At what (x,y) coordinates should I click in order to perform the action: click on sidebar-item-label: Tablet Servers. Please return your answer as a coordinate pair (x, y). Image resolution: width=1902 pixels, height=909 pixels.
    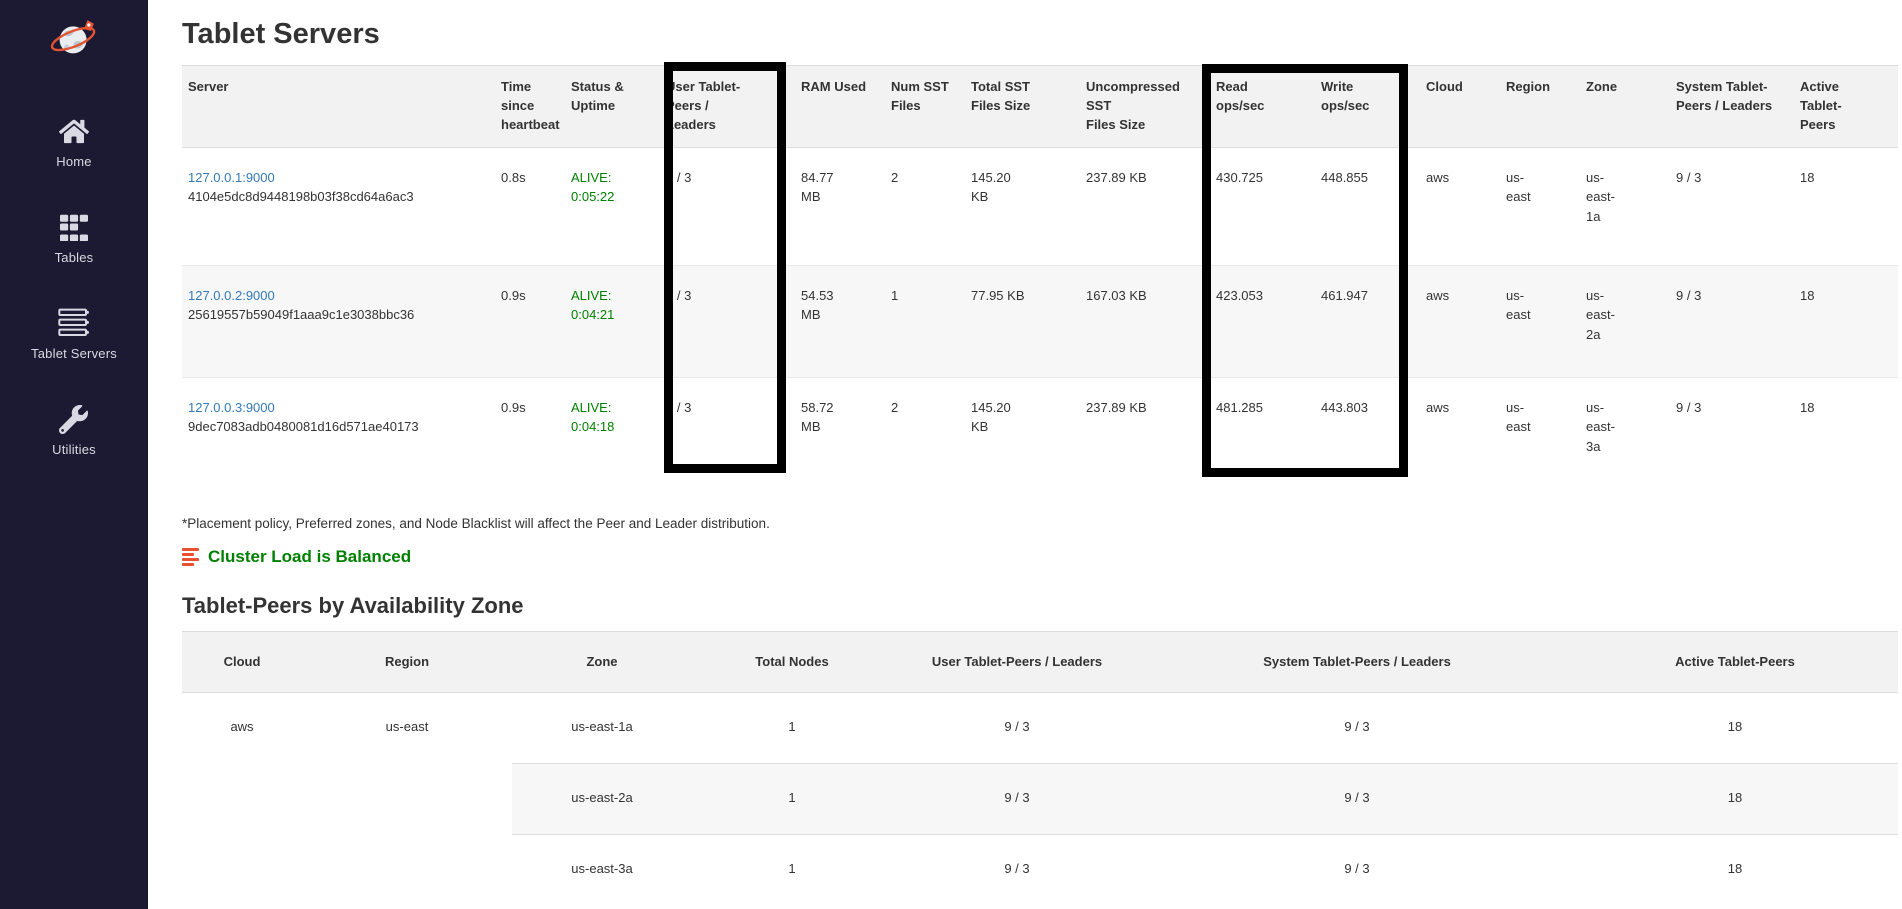
    Looking at the image, I should click on (74, 353).